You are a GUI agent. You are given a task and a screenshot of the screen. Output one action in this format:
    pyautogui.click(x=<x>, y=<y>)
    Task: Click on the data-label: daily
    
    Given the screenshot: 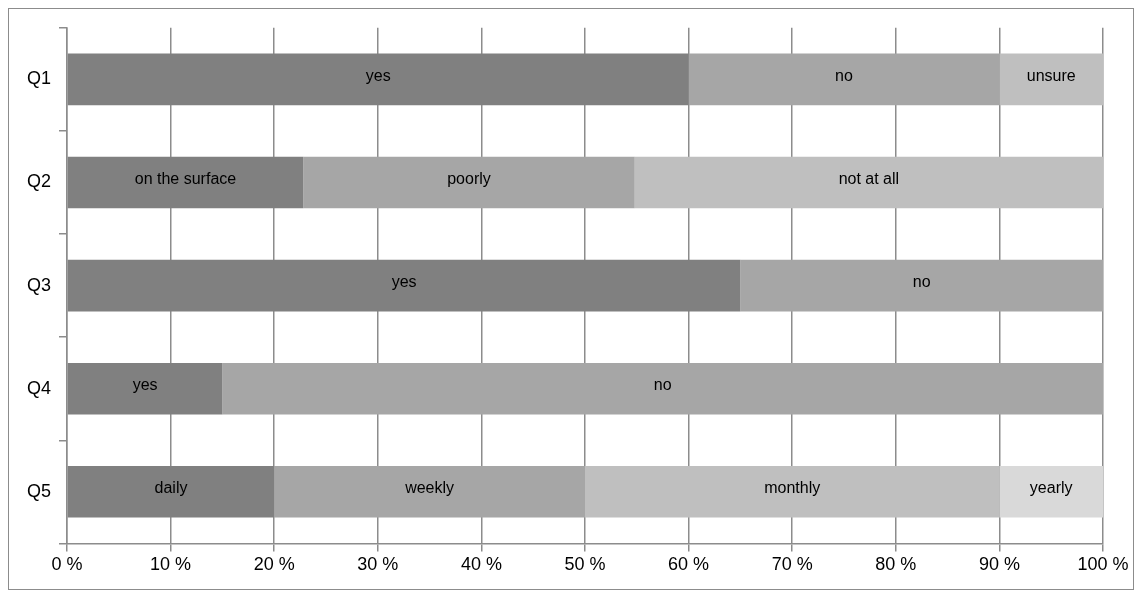 What is the action you would take?
    pyautogui.click(x=171, y=488)
    